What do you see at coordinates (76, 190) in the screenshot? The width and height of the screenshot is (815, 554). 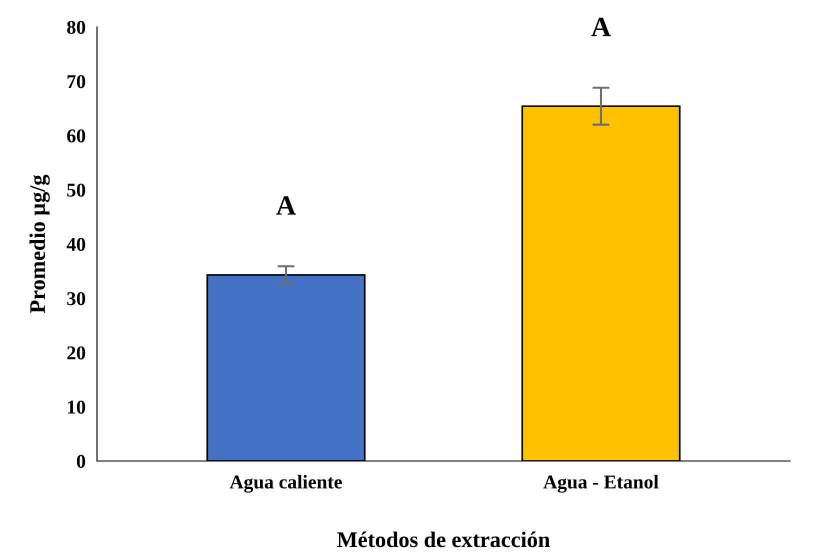 I see `y-tick-label: 50` at bounding box center [76, 190].